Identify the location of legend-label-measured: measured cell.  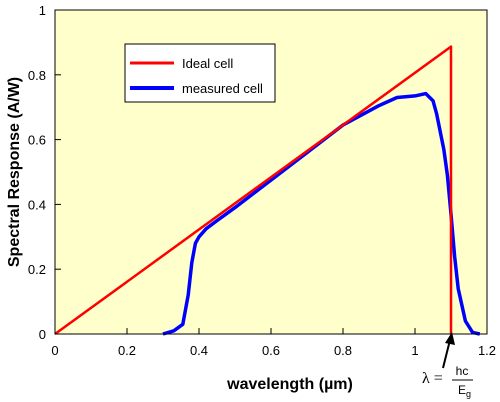
(222, 88).